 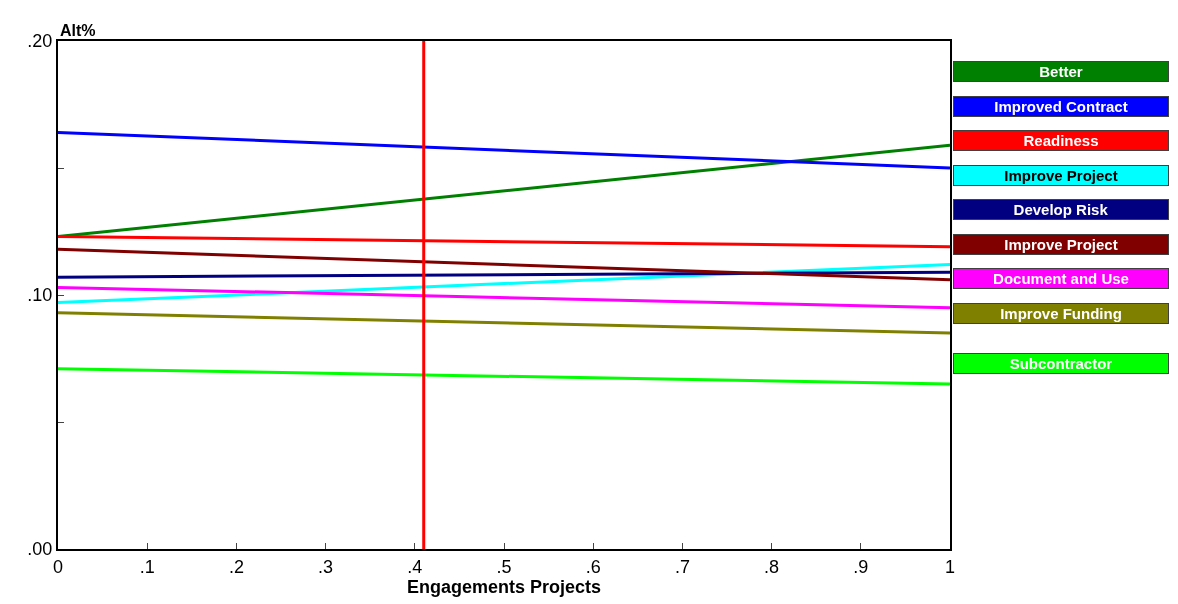 What do you see at coordinates (861, 566) in the screenshot?
I see `x-tick-label: .9` at bounding box center [861, 566].